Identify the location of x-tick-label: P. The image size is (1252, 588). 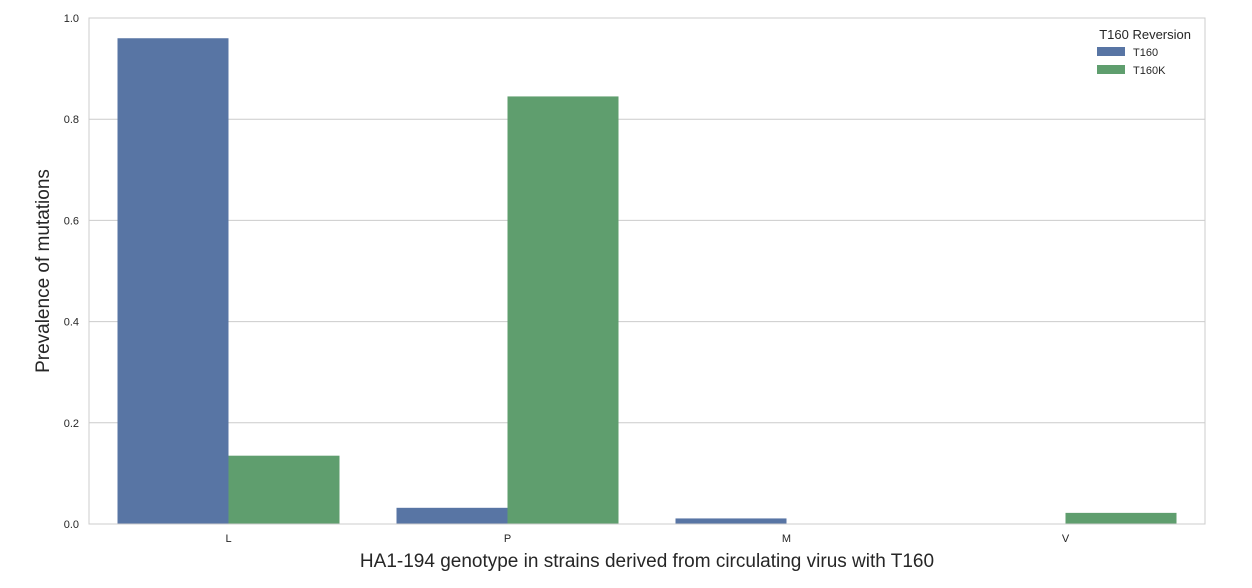
(507, 539).